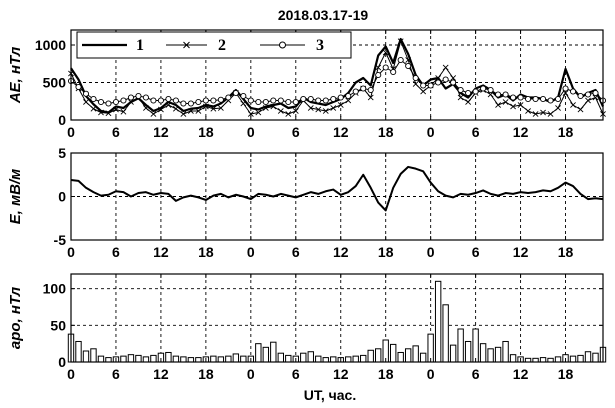 This screenshot has width=615, height=408. I want to click on legend-marker-x, so click(186, 45).